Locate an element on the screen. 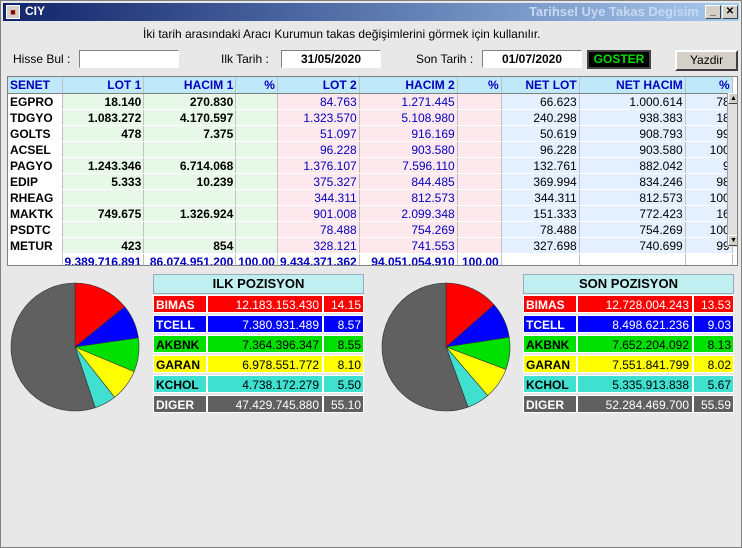 The width and height of the screenshot is (742, 548). total-cell: 9.389.716.891 is located at coordinates (103, 259).